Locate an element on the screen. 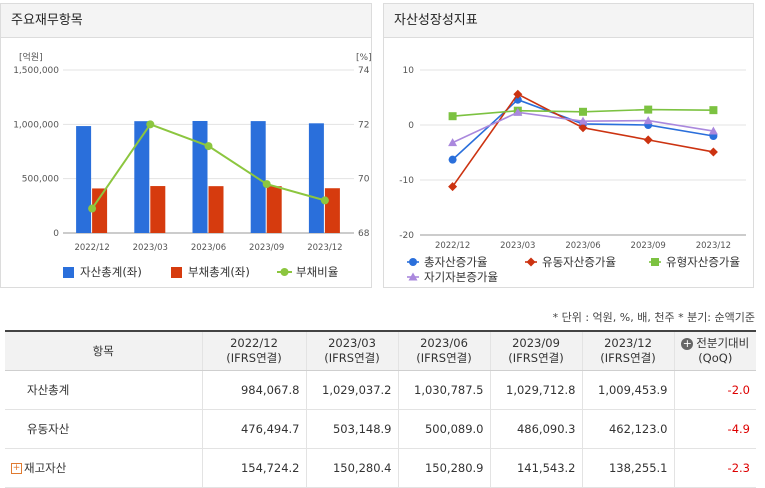  y-tick-label: 10 is located at coordinates (409, 71).